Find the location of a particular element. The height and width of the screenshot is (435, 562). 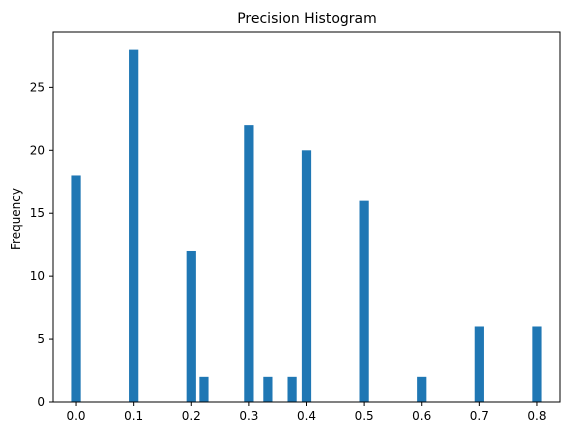

x-tick-label-7: 0.7 is located at coordinates (479, 416).